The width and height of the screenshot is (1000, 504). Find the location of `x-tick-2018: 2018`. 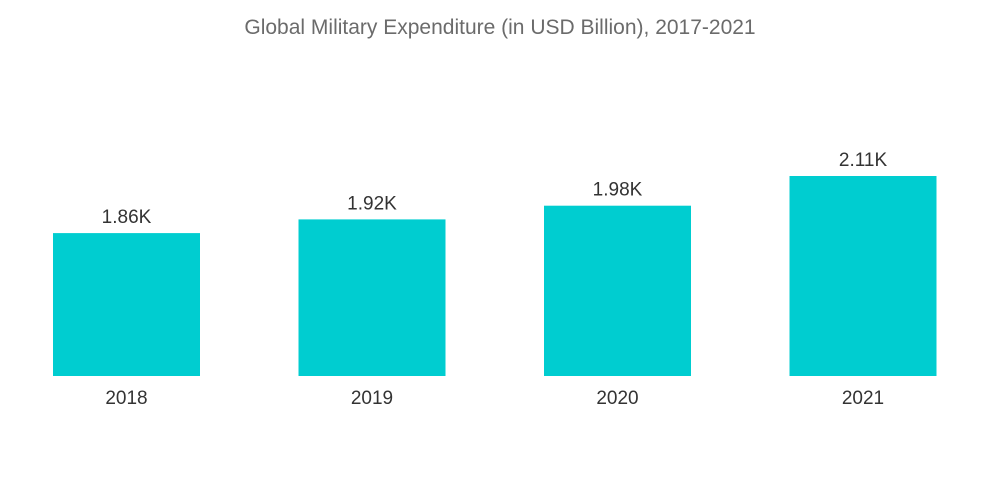

x-tick-2018: 2018 is located at coordinates (126, 398).